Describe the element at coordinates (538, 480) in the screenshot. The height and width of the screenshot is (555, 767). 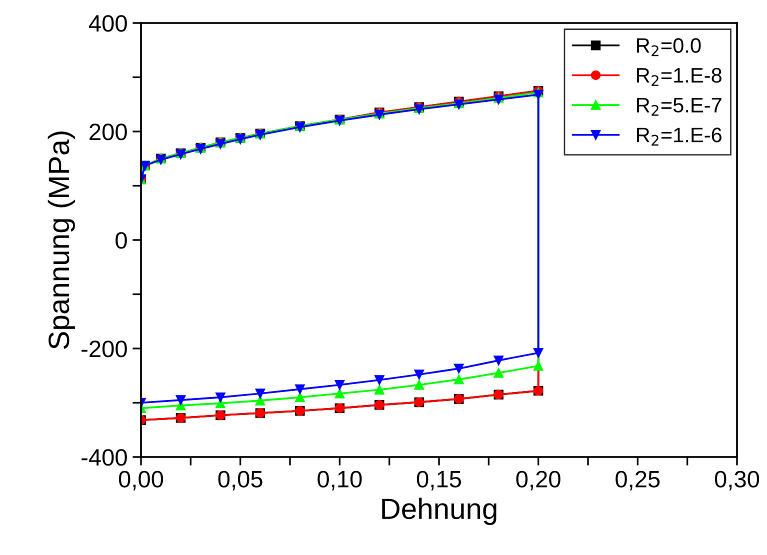
I see `x-tick-label: 0,20` at that location.